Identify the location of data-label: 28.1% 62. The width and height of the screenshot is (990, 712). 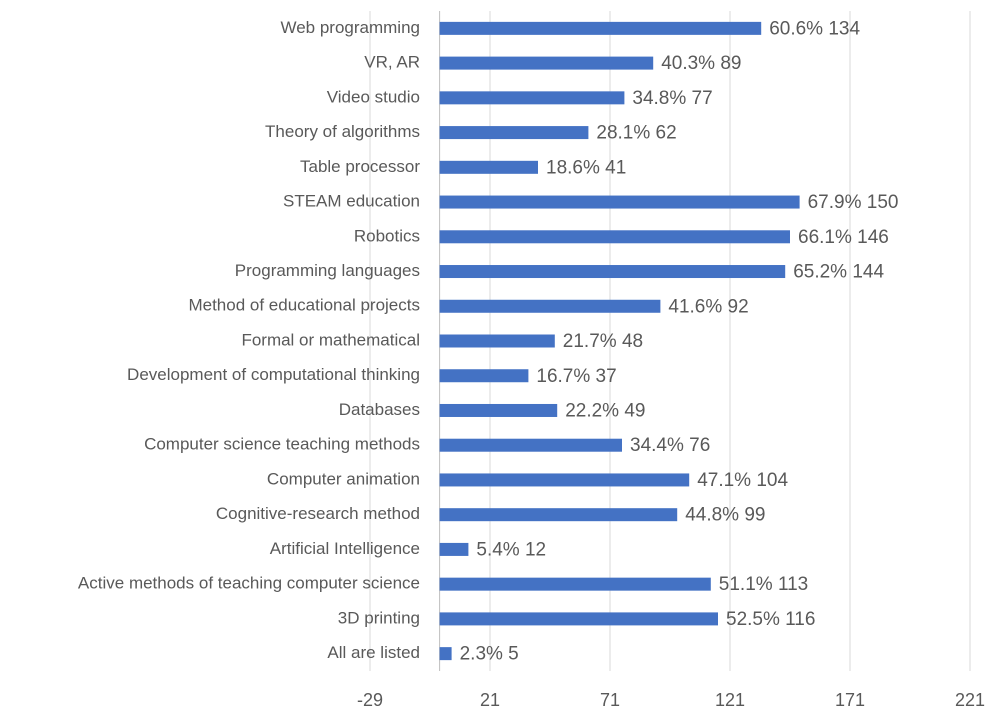
(636, 133).